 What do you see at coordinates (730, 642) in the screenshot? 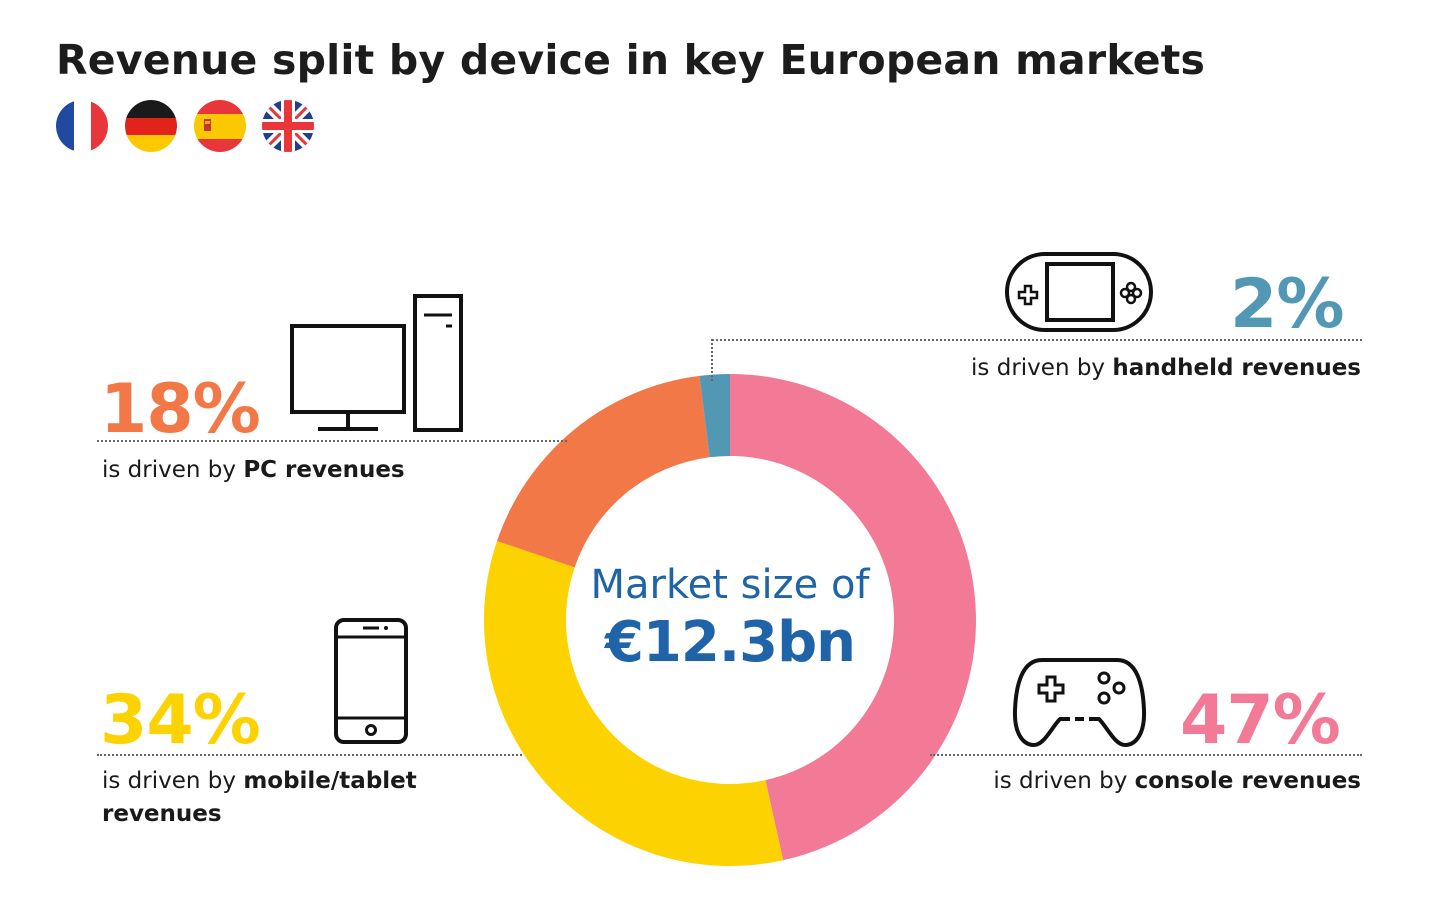
I see `market-size-value: €12.3bn` at bounding box center [730, 642].